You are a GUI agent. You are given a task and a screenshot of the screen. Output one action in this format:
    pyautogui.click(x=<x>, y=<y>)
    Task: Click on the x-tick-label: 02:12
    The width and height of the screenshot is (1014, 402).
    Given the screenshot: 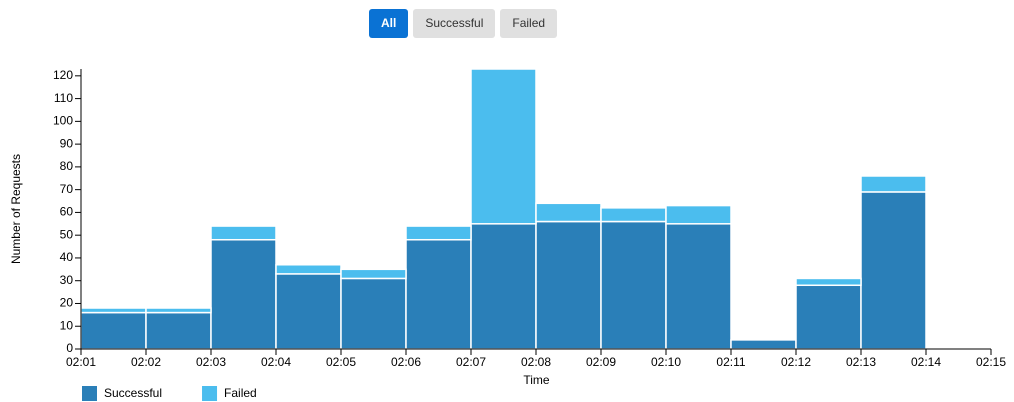 What is the action you would take?
    pyautogui.click(x=796, y=362)
    